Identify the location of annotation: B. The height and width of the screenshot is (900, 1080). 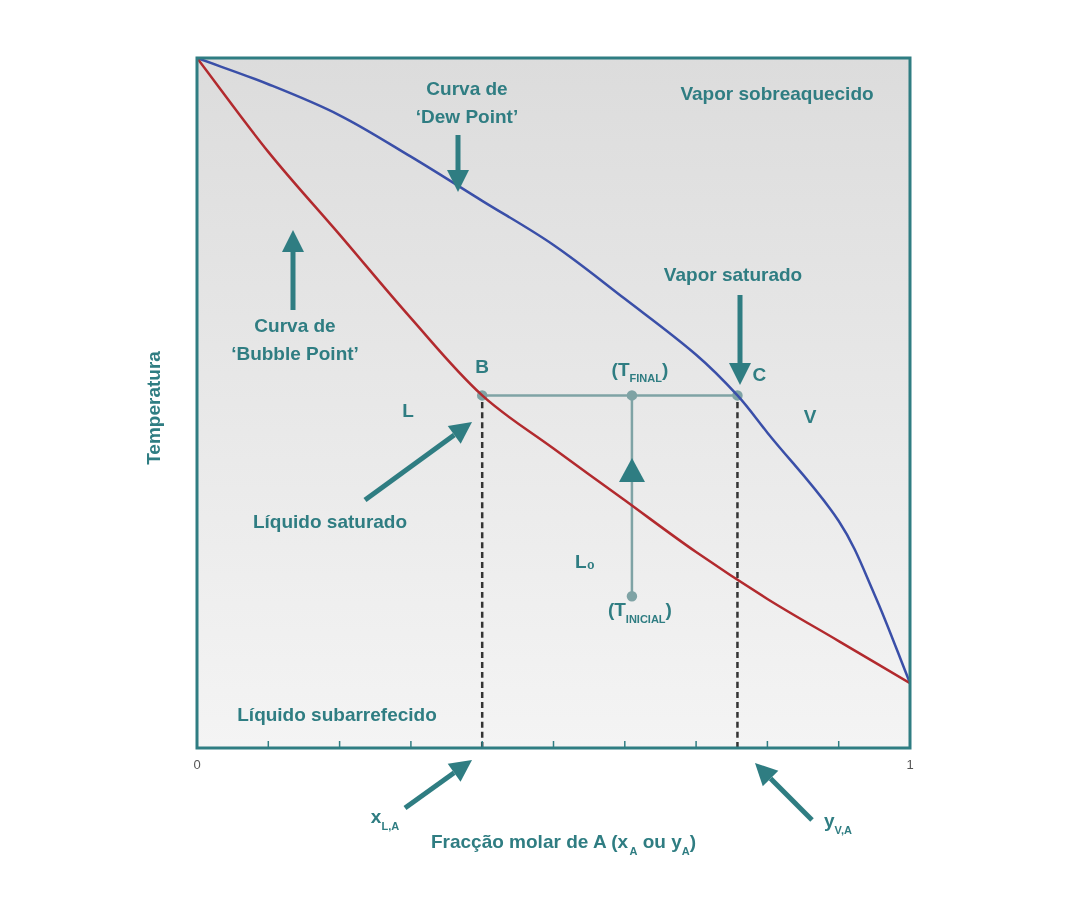
(482, 366).